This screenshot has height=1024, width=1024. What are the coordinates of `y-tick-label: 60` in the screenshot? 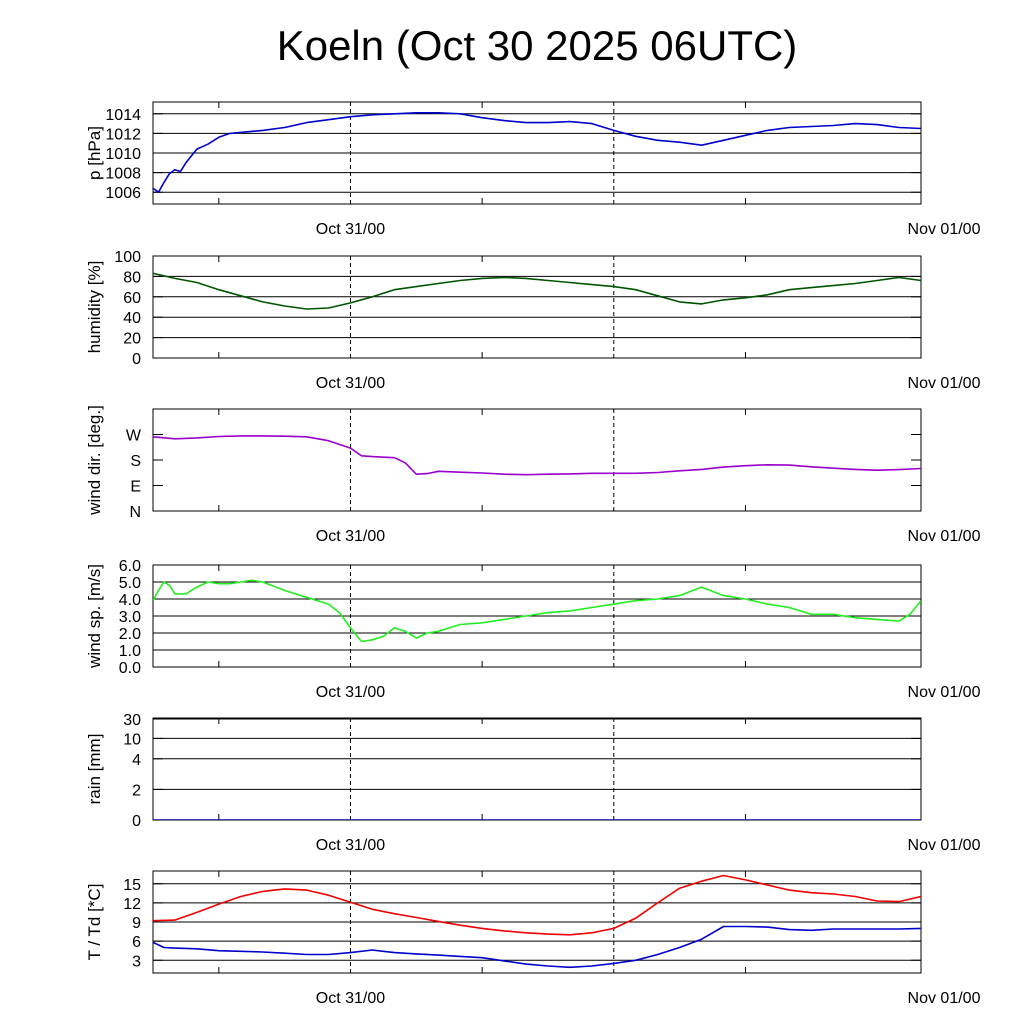 It's located at (132, 298).